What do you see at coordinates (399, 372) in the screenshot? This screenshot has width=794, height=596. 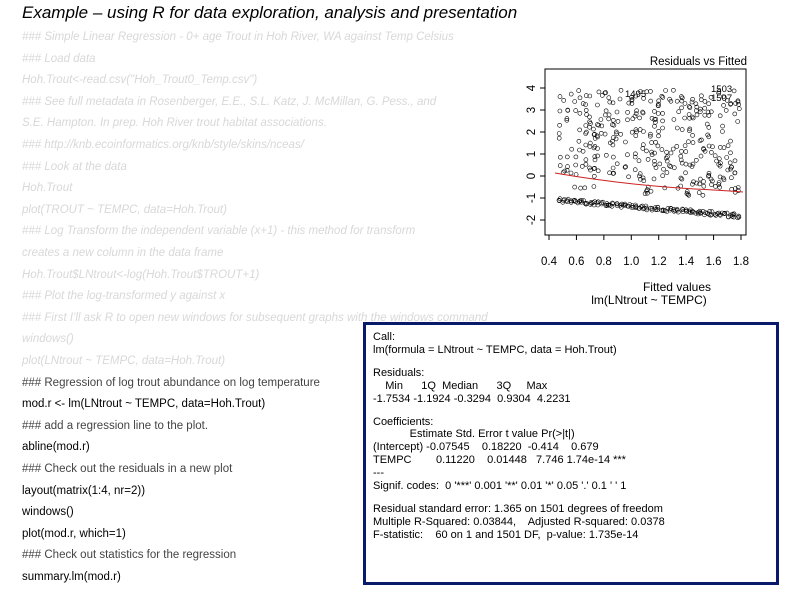 I see `summary-line: Residuals:` at bounding box center [399, 372].